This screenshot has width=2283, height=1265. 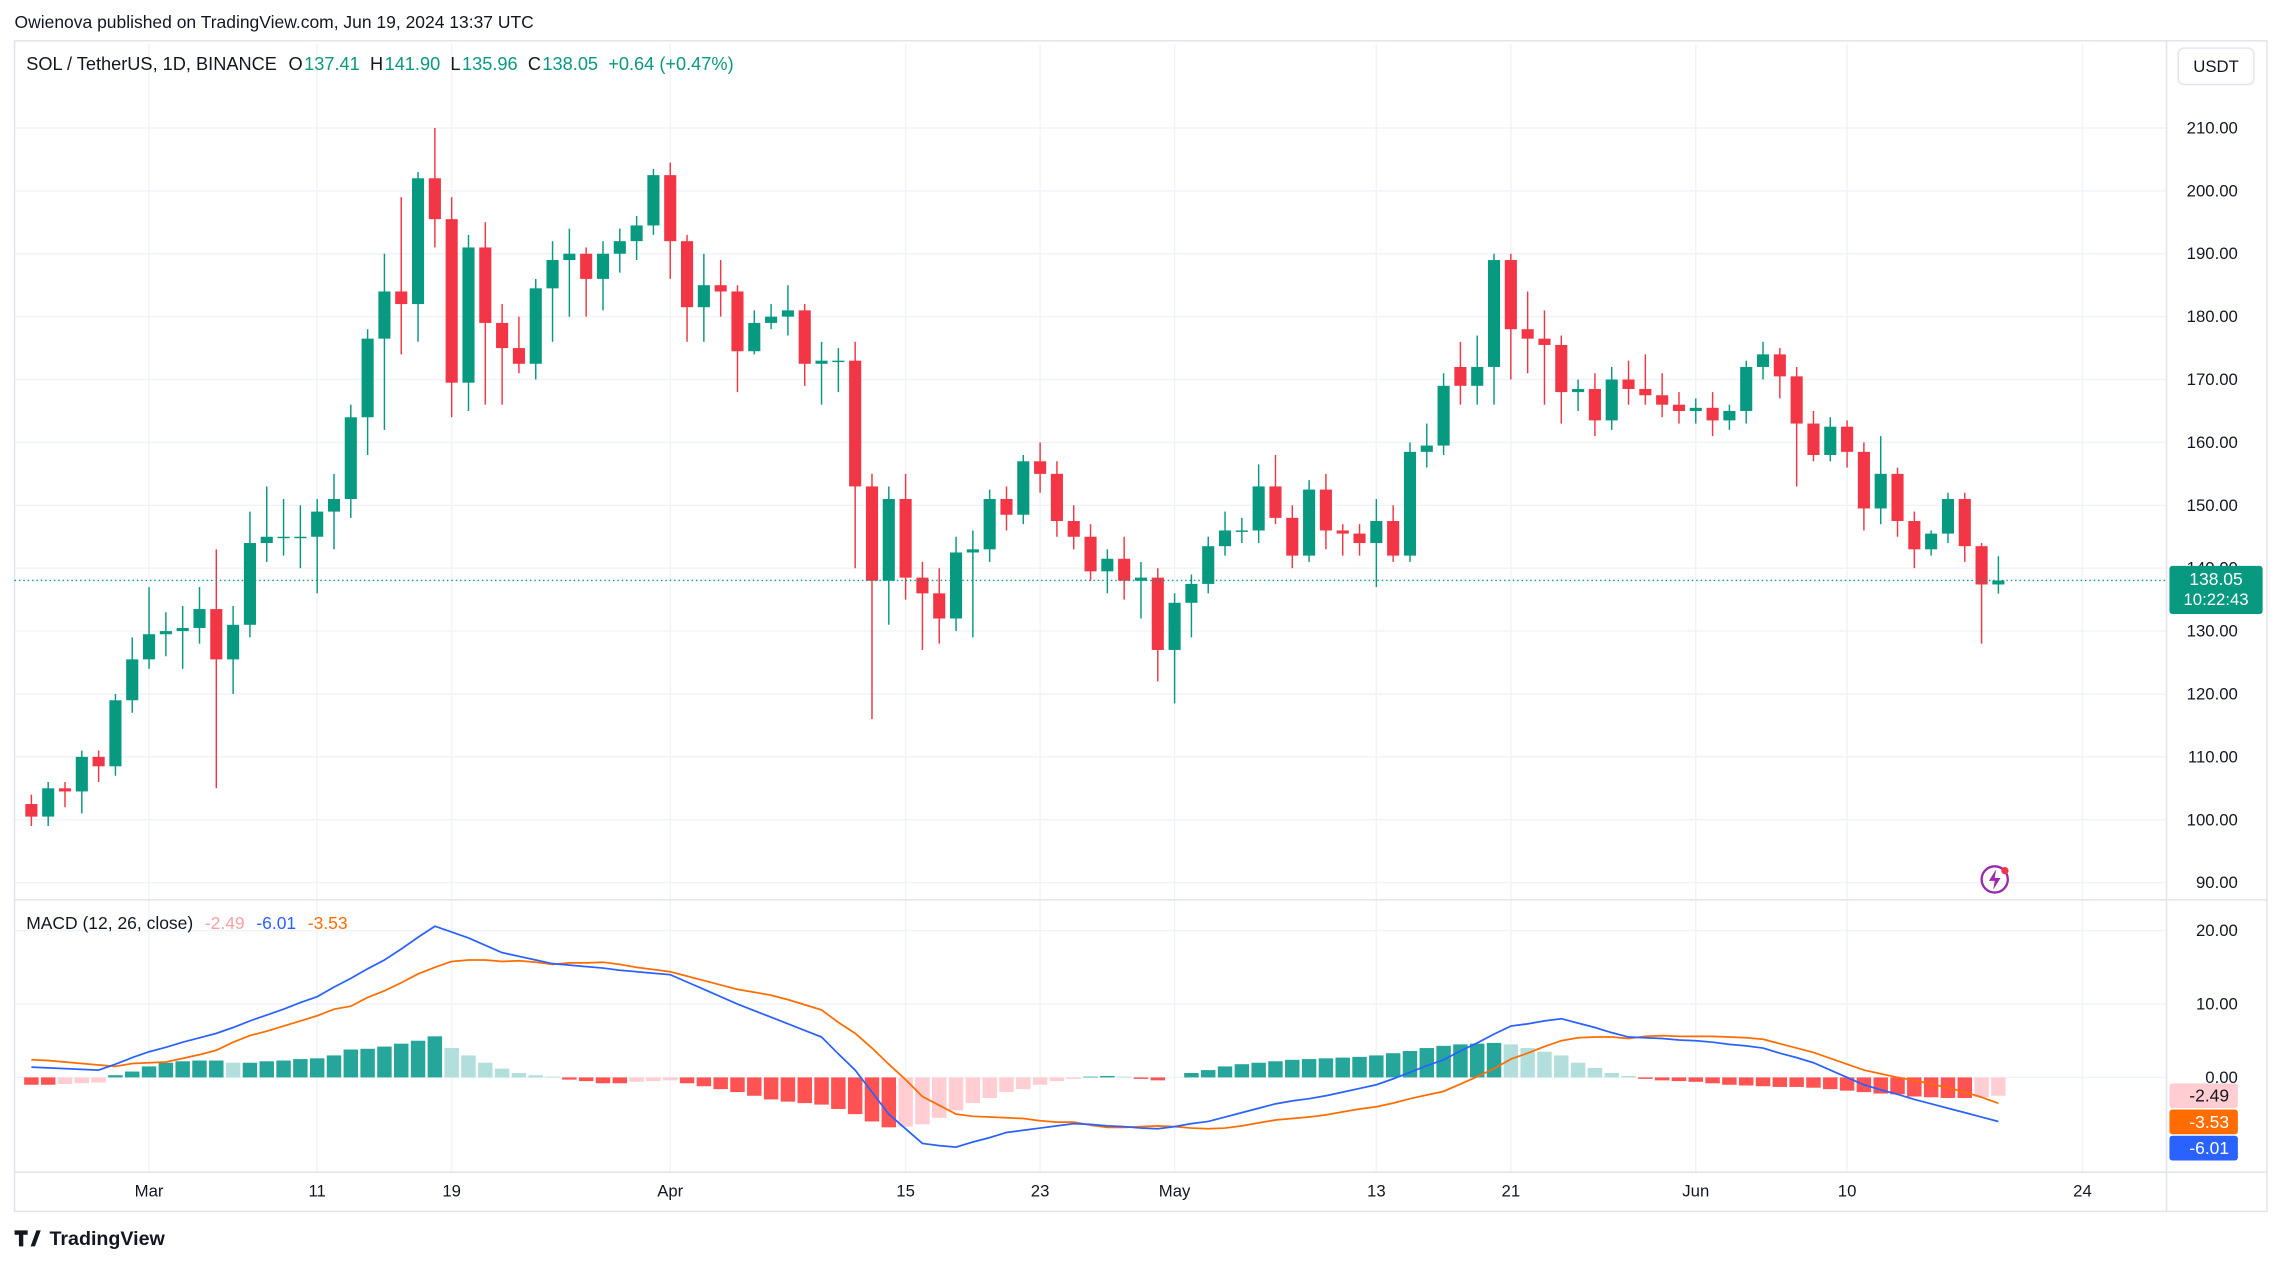 What do you see at coordinates (108, 1239) in the screenshot?
I see `brand-name: TradingView` at bounding box center [108, 1239].